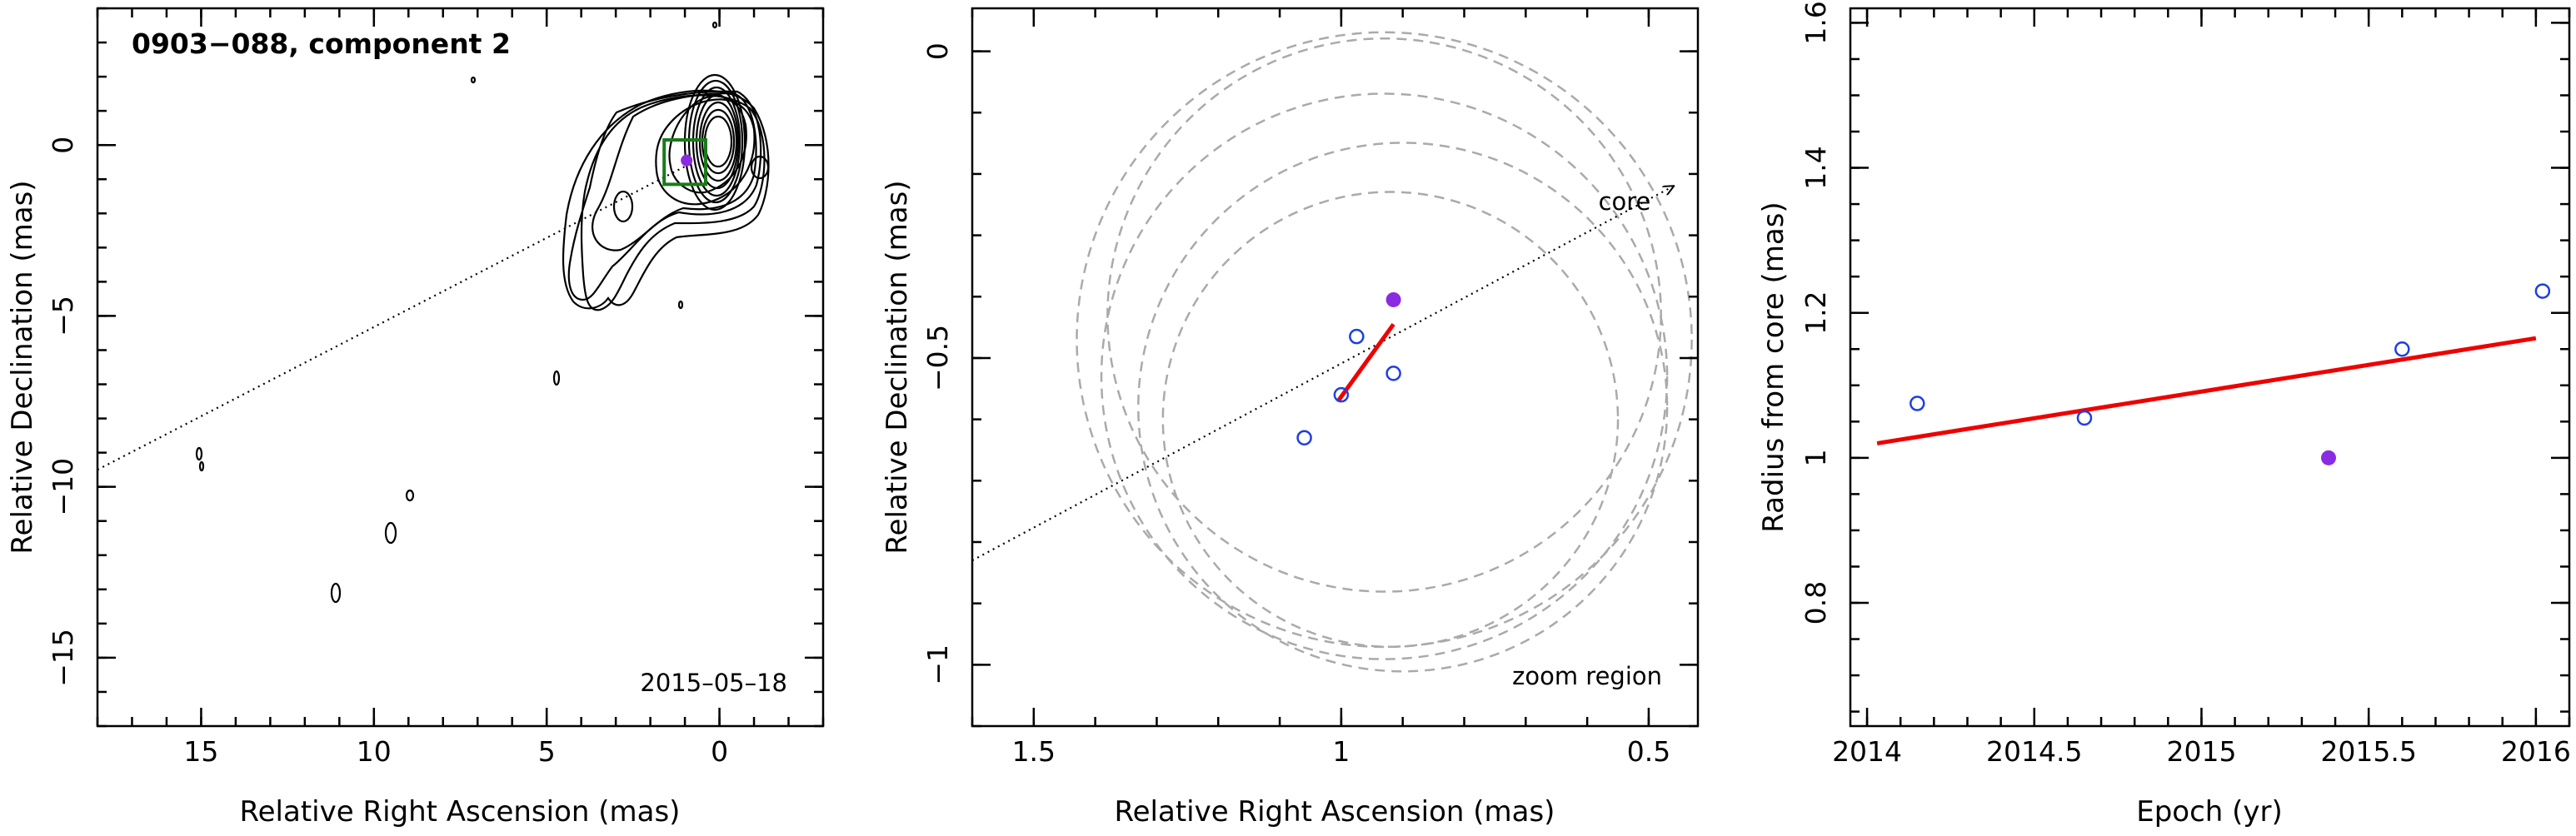 This screenshot has width=2576, height=836. What do you see at coordinates (1341, 751) in the screenshot?
I see `x-tick-label: 1` at bounding box center [1341, 751].